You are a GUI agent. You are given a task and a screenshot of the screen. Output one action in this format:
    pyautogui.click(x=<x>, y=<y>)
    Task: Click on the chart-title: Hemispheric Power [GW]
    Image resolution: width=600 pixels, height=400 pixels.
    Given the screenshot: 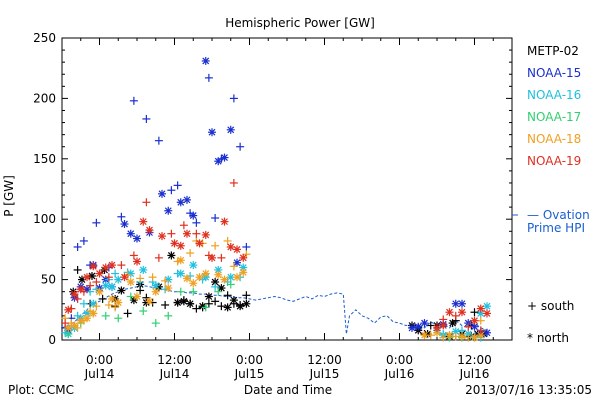 What is the action you would take?
    pyautogui.click(x=300, y=23)
    